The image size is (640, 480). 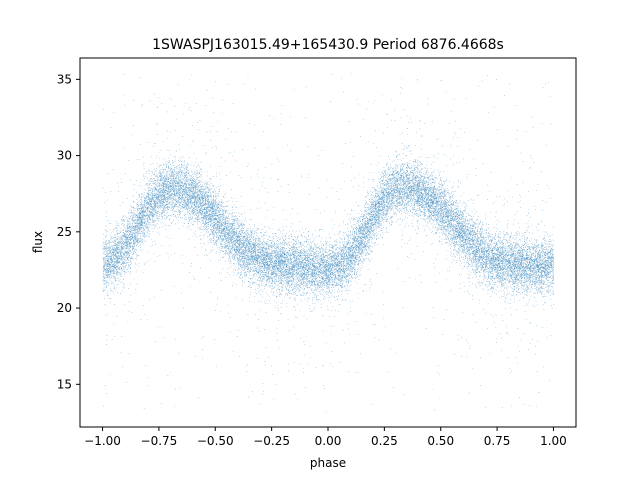 What do you see at coordinates (64, 384) in the screenshot?
I see `y-tick-label: 15` at bounding box center [64, 384].